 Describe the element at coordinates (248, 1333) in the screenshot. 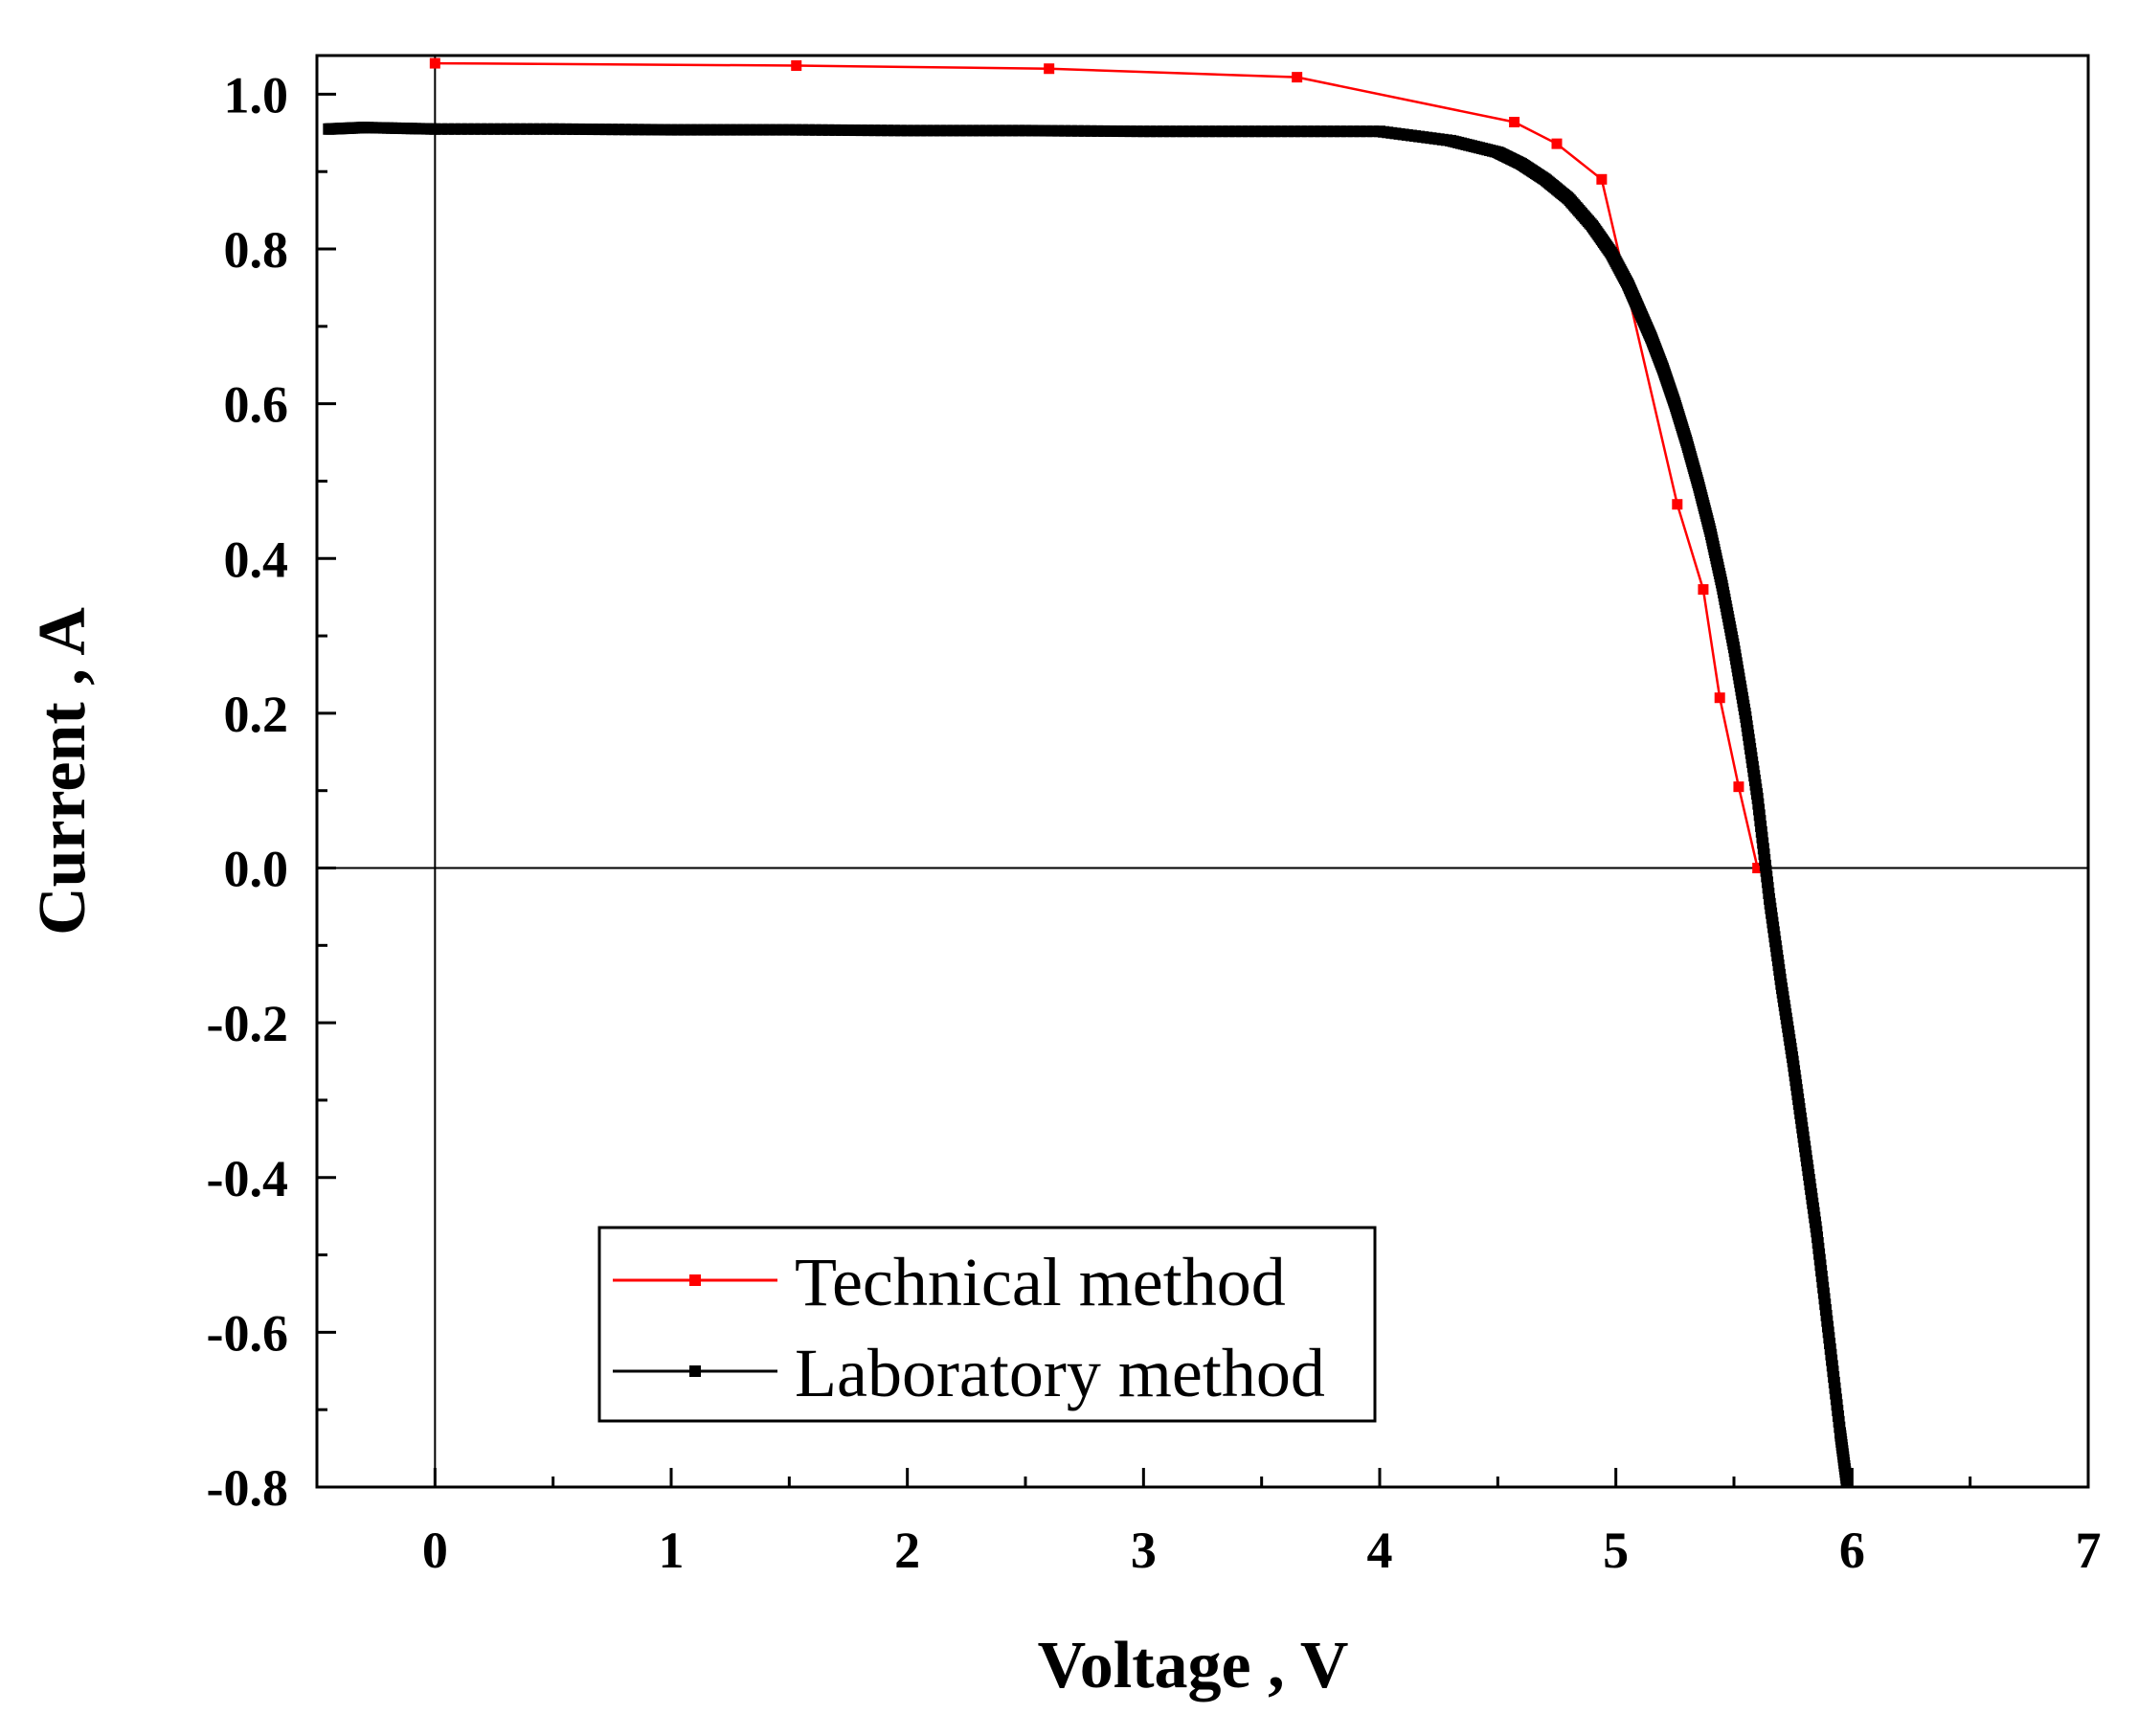

I see `y-tick-label: -0.6` at that location.